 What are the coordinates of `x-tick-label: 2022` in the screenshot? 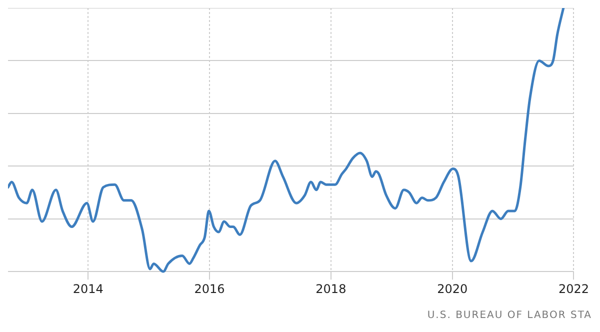 It's located at (574, 289).